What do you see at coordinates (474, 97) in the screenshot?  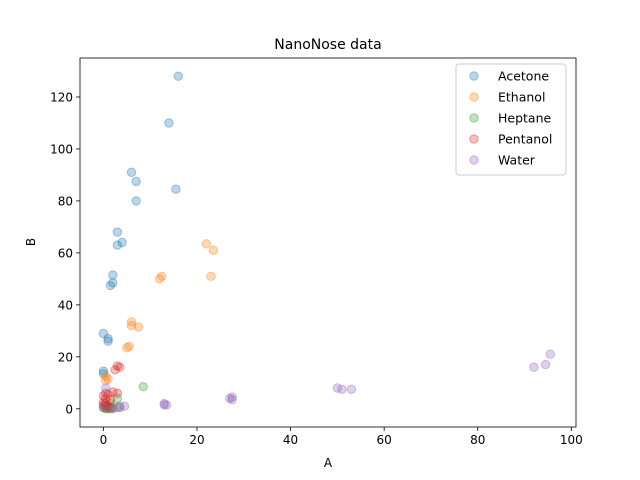 I see `legend-marker-ethanol` at bounding box center [474, 97].